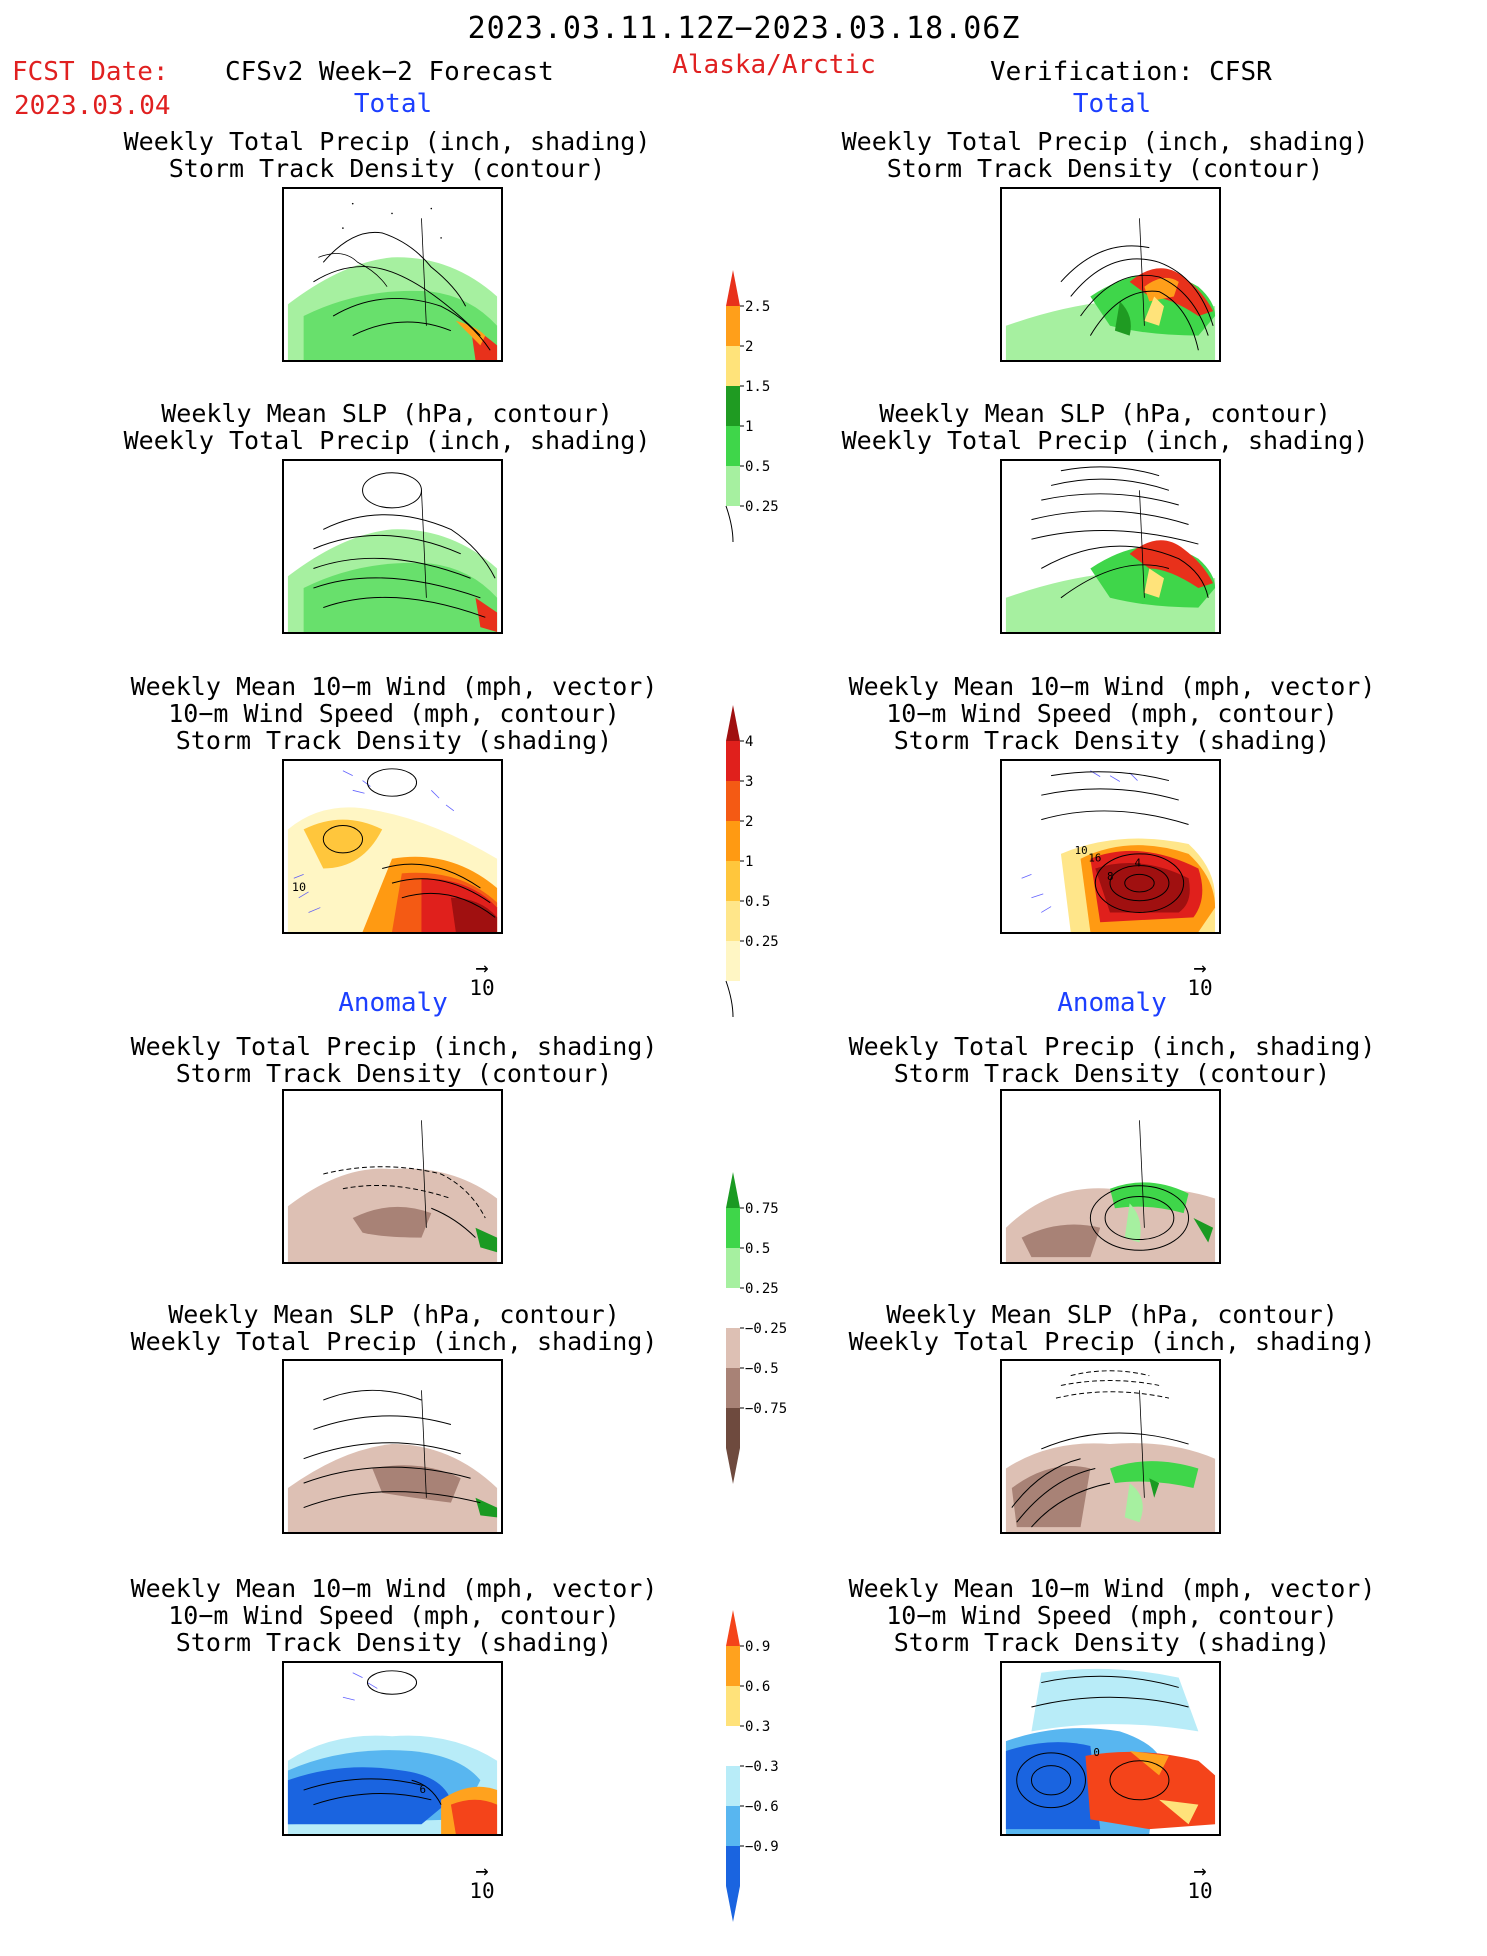 This screenshot has height=1956, width=1487. What do you see at coordinates (90, 72) in the screenshot?
I see `fcst-date-label: FCST Date:` at bounding box center [90, 72].